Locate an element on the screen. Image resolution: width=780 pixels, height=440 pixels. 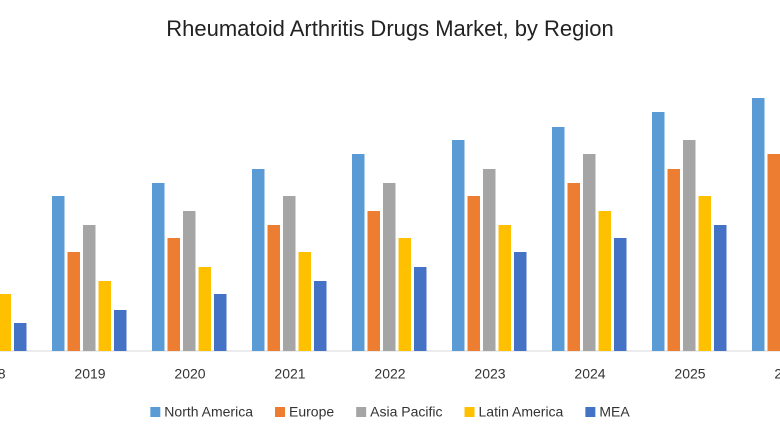
x-tick-label: 2020 is located at coordinates (189, 374).